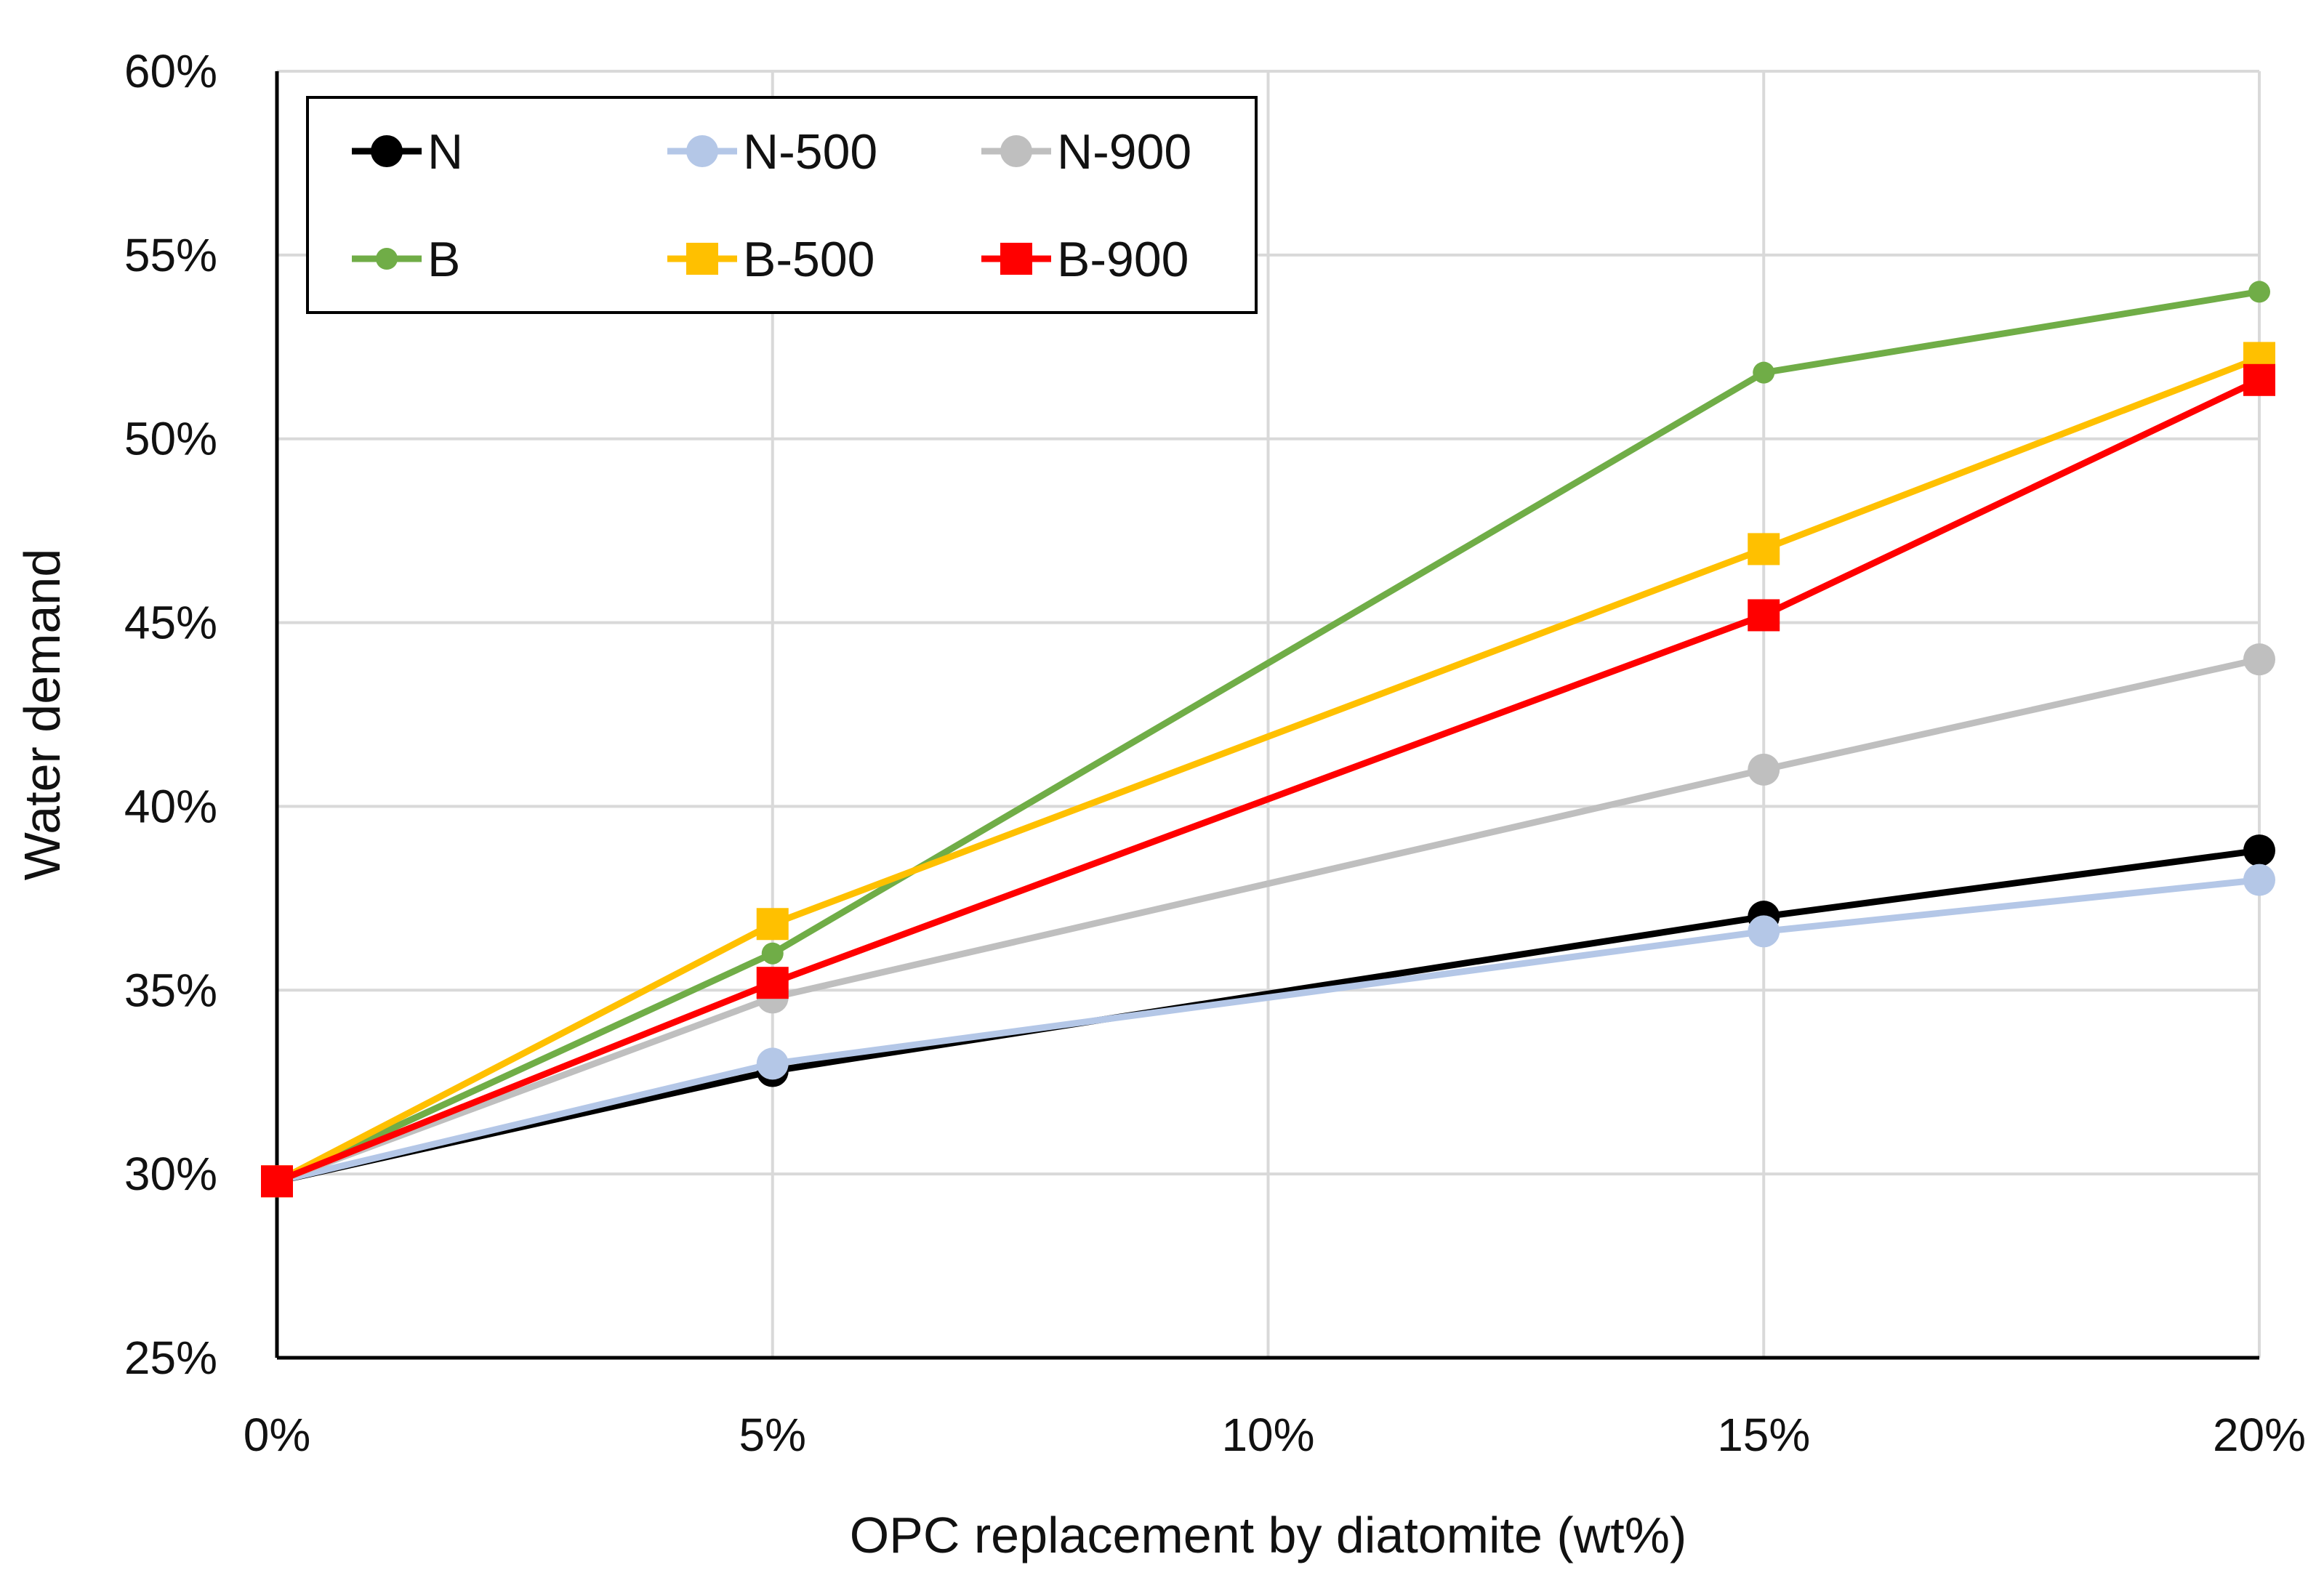 Image resolution: width=2324 pixels, height=1586 pixels. Describe the element at coordinates (406, 259) in the screenshot. I see `legend-item-b: B` at that location.